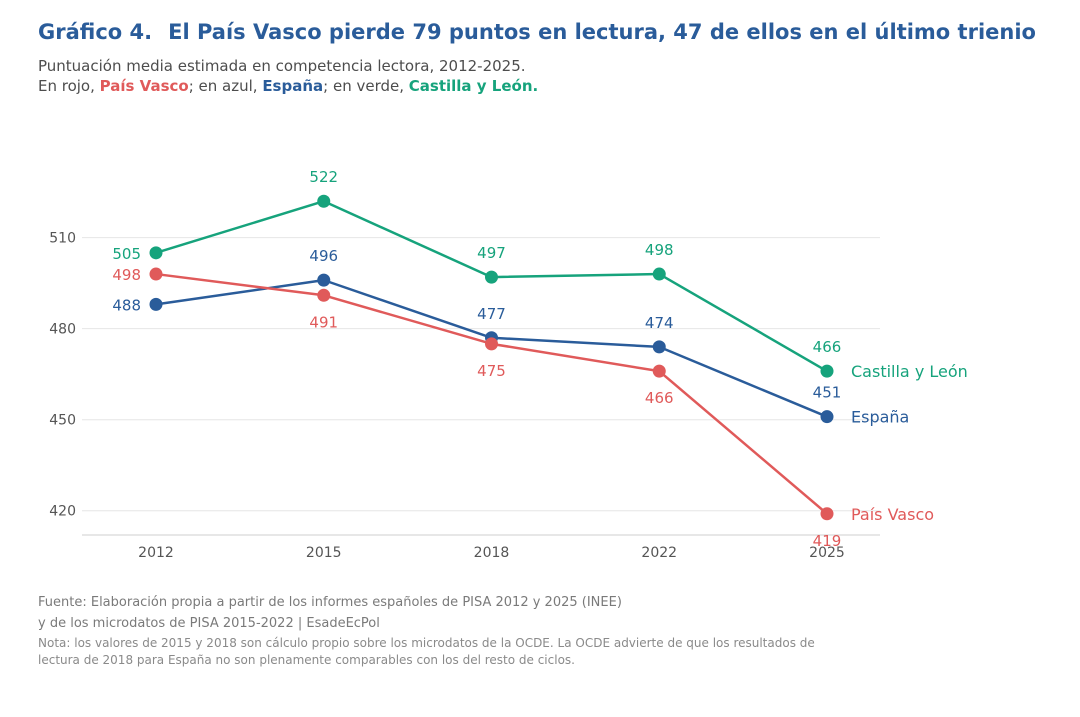 This screenshot has width=1080, height=717. Describe the element at coordinates (62, 239) in the screenshot. I see `y-tick-label: 510` at that location.